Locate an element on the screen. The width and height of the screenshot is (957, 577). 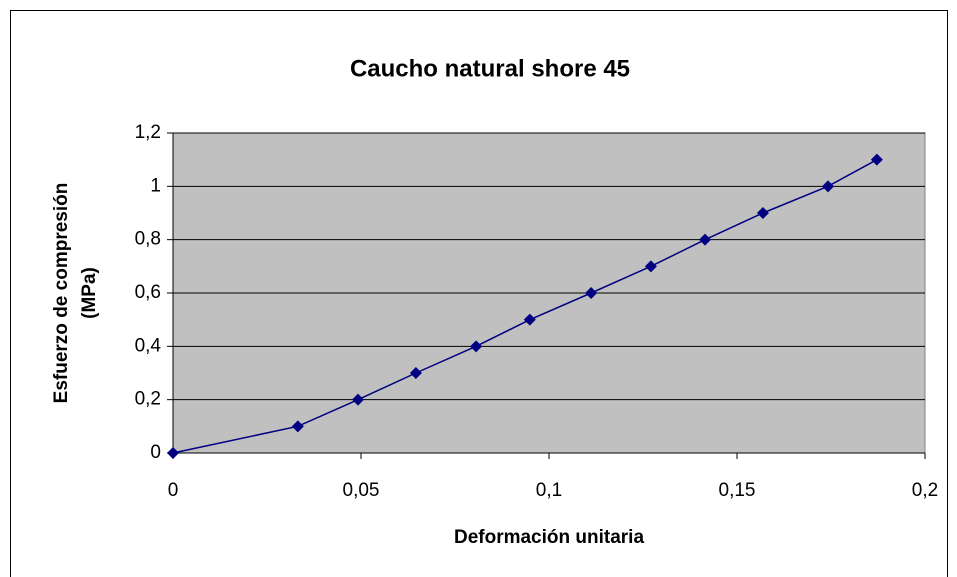
y-tick-label: 0,8 is located at coordinates (148, 239).